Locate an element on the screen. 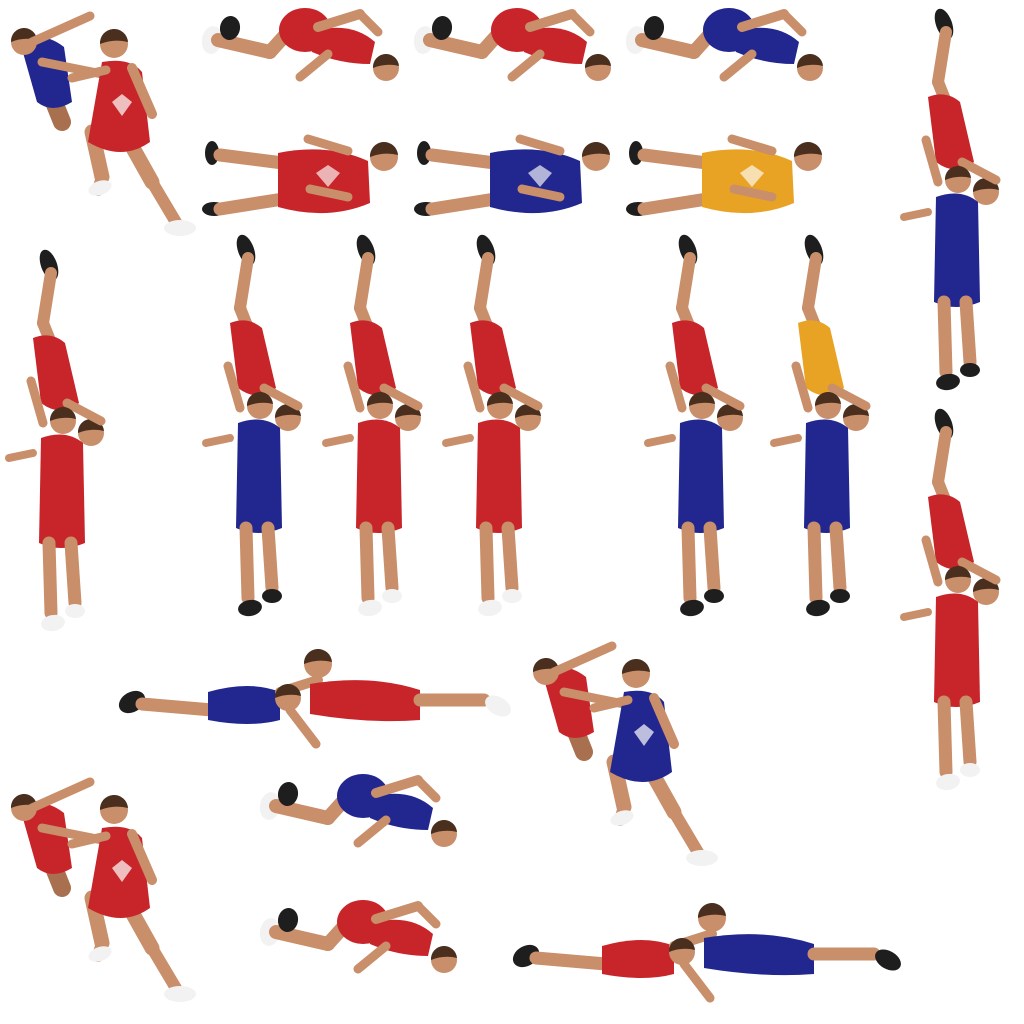 This screenshot has height=1024, width=1024. sprite-tumble-blue-1-figure is located at coordinates (724, 45).